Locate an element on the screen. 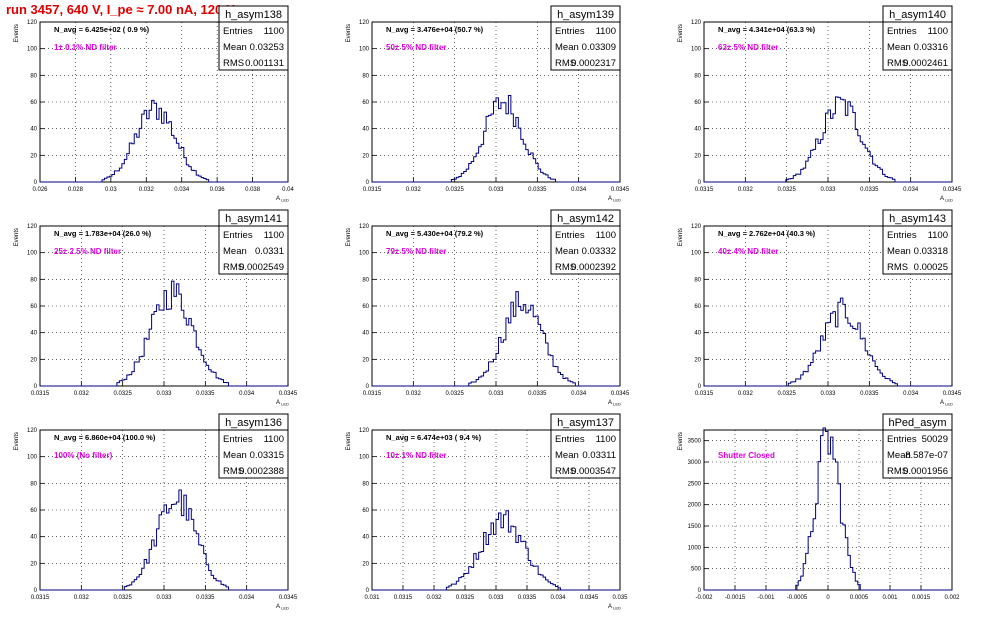 The image size is (996, 622). x-tick-label: -0.002 is located at coordinates (704, 598).